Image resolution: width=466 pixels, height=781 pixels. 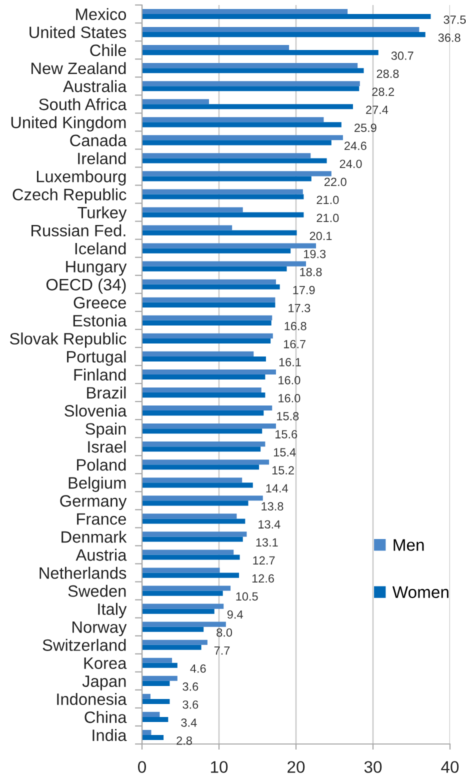 I want to click on y-tick-label: Slovak Republic, so click(x=68, y=340).